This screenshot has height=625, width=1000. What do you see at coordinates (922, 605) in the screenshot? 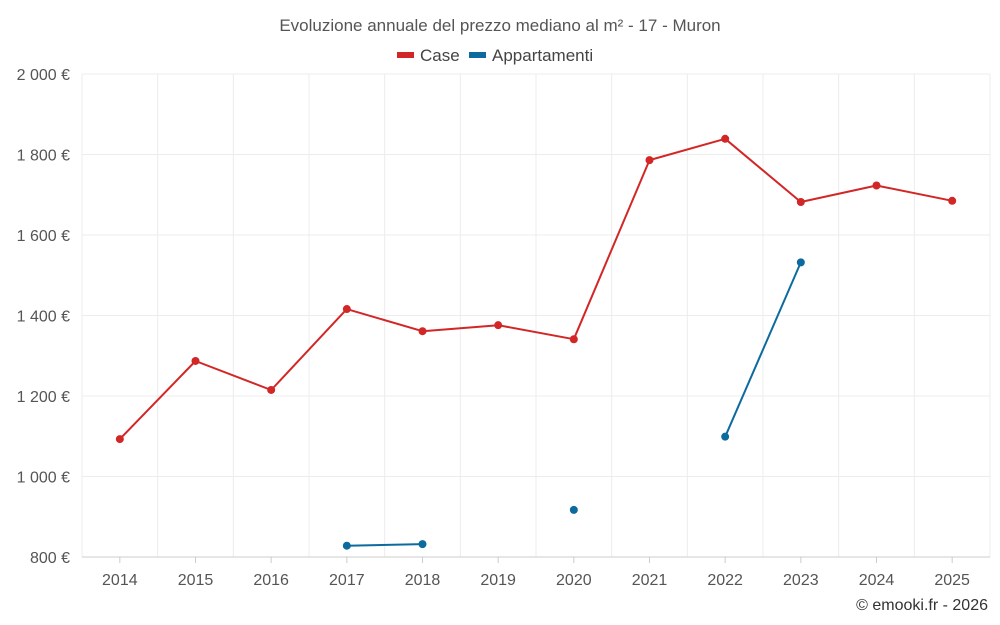
I see `credit-text: © emooki.fr - 2026` at bounding box center [922, 605].